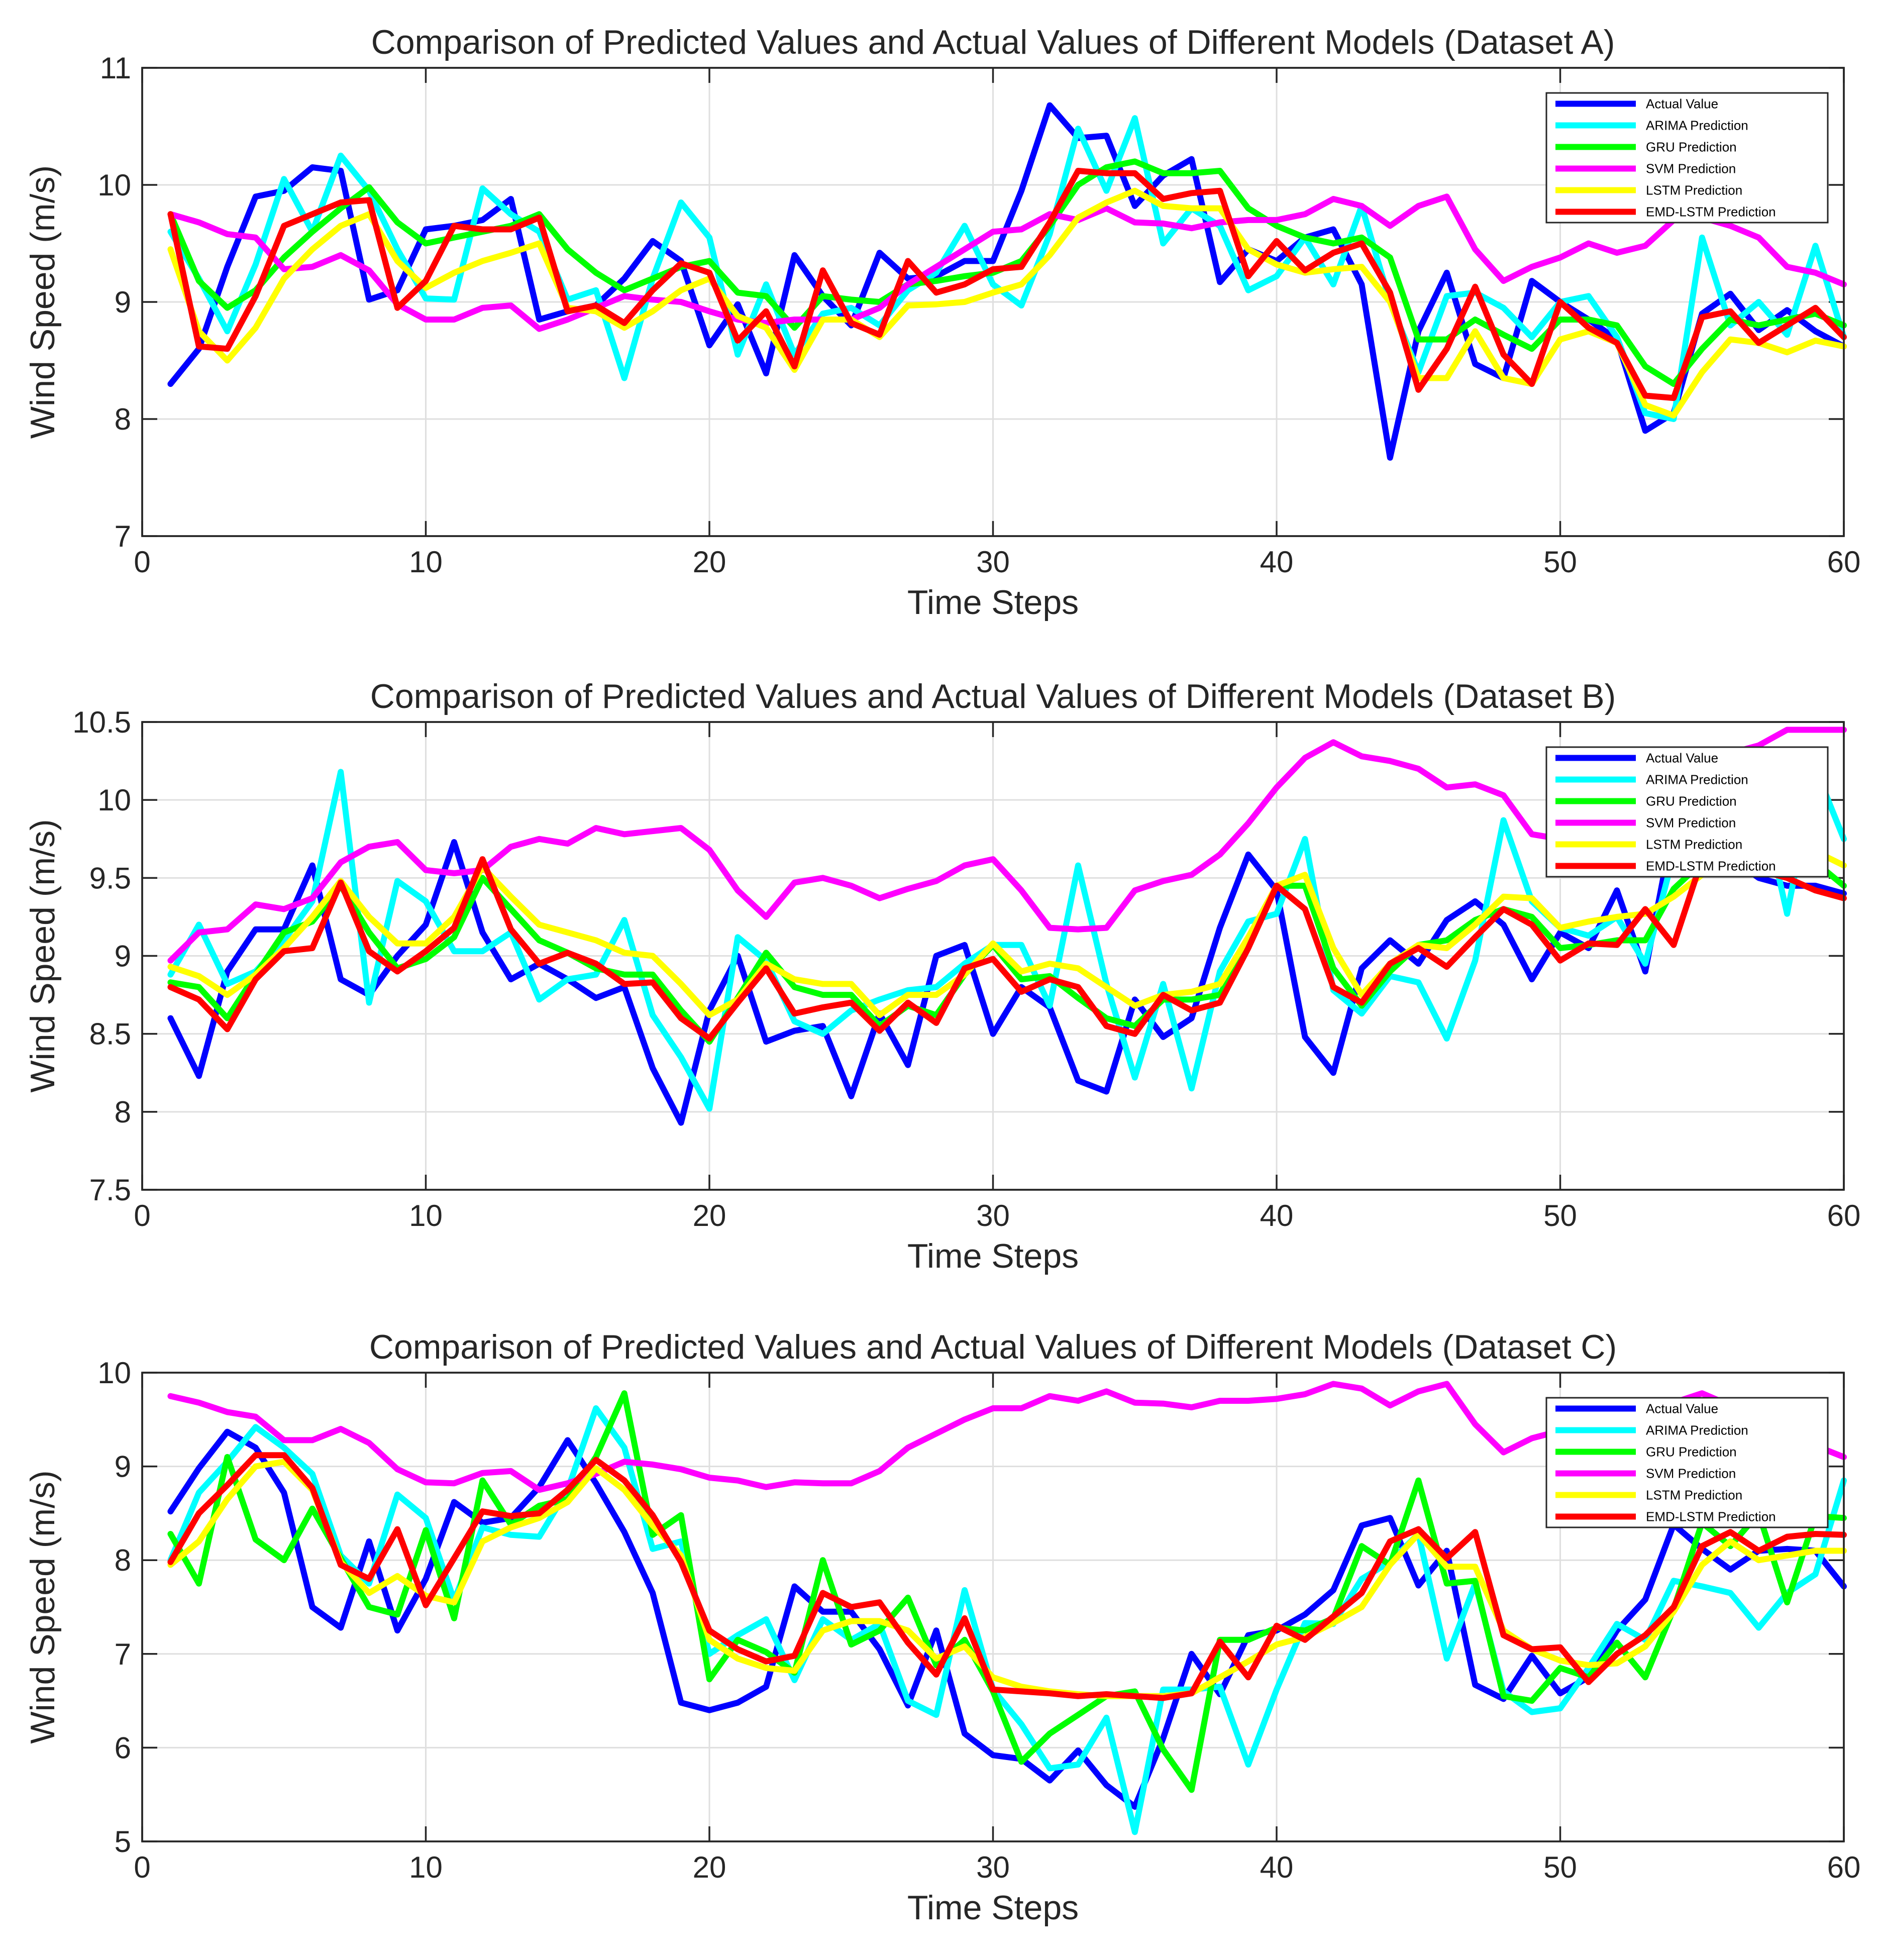 Image resolution: width=1880 pixels, height=1960 pixels. I want to click on y-tick-label: 8.5, so click(110, 1034).